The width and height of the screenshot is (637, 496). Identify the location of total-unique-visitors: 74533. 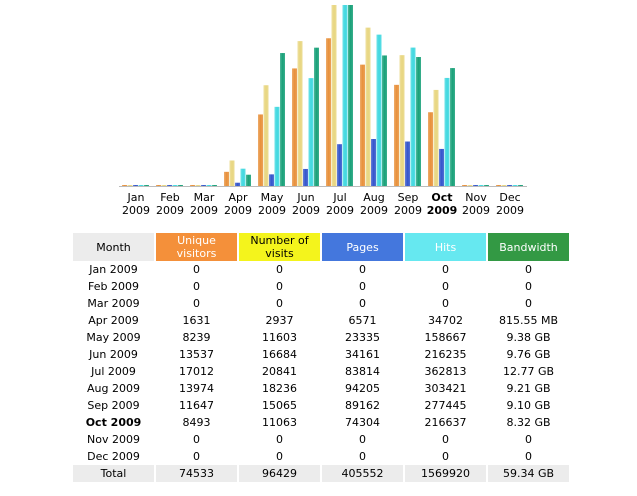
(196, 473).